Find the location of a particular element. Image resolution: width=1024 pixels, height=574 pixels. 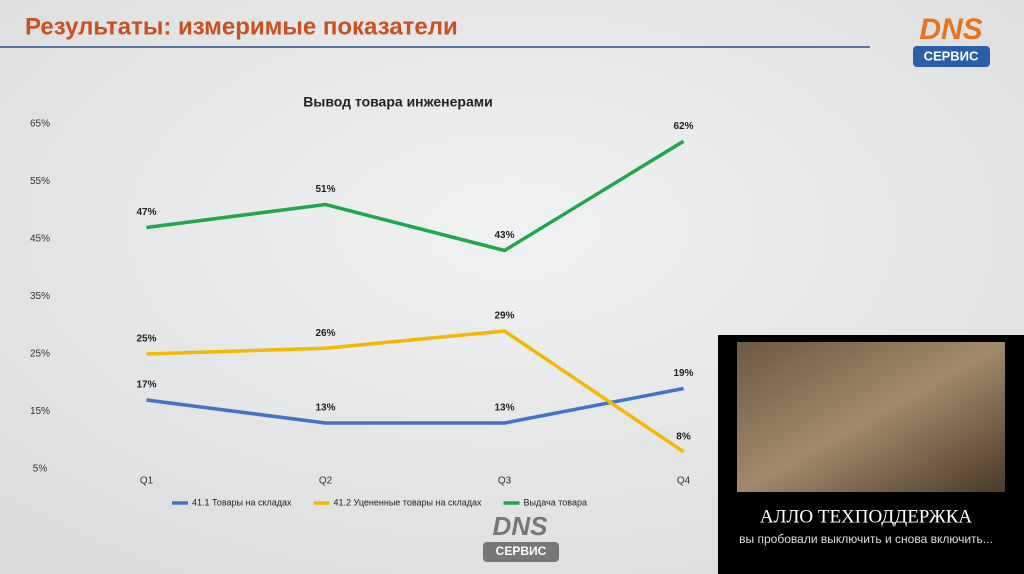

data-label: 8% is located at coordinates (683, 436).